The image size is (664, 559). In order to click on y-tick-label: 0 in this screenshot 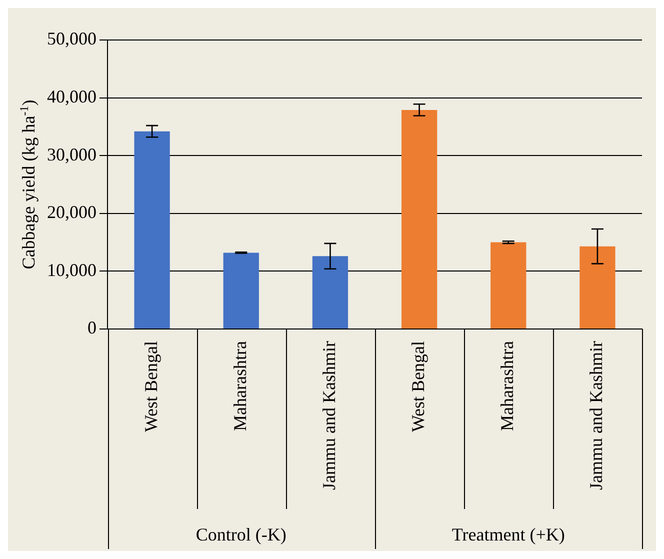, I will do `click(92, 328)`.